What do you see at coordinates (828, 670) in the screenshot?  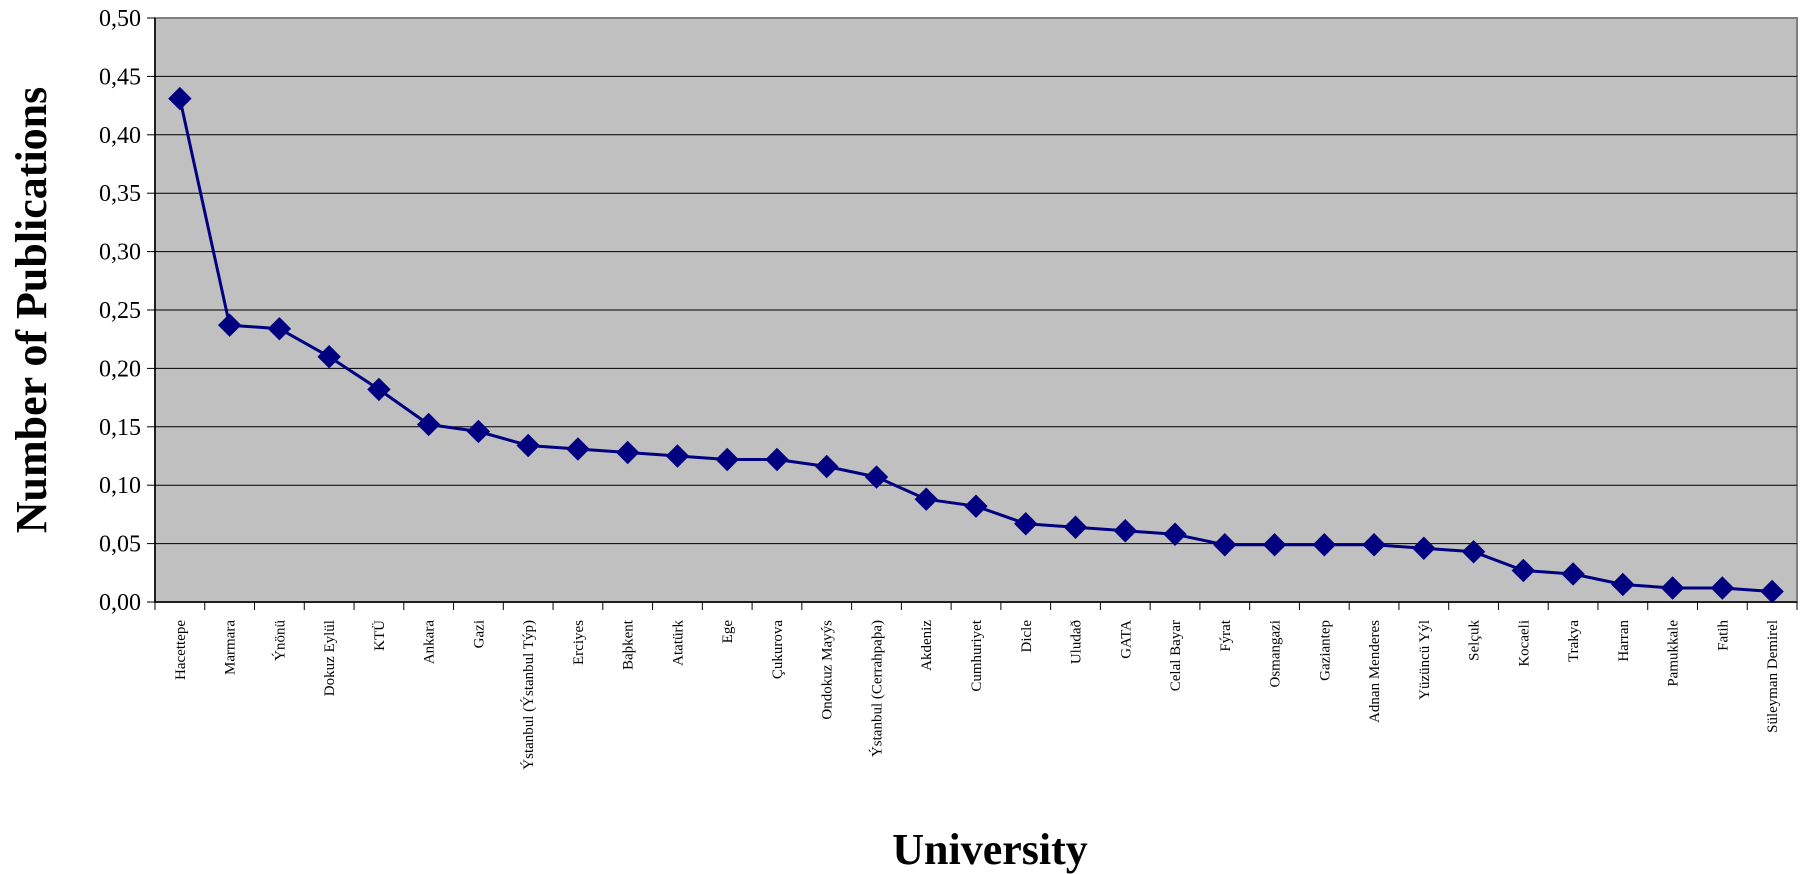 I see `x-tick-label: Ondokuz Mayýs` at bounding box center [828, 670].